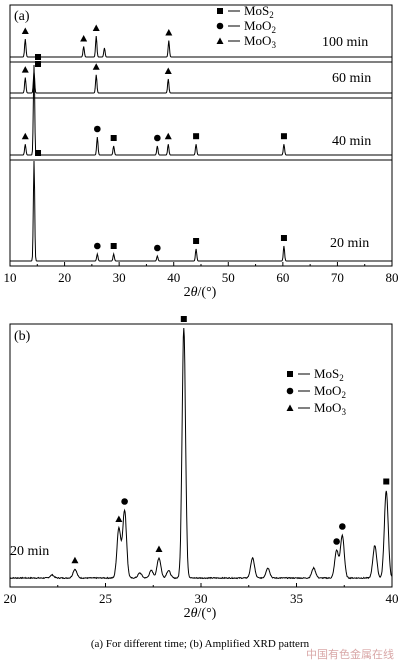 Image resolution: width=400 pixels, height=662 pixels. Describe the element at coordinates (351, 141) in the screenshot. I see `panel-a-series-label: 40 min` at that location.